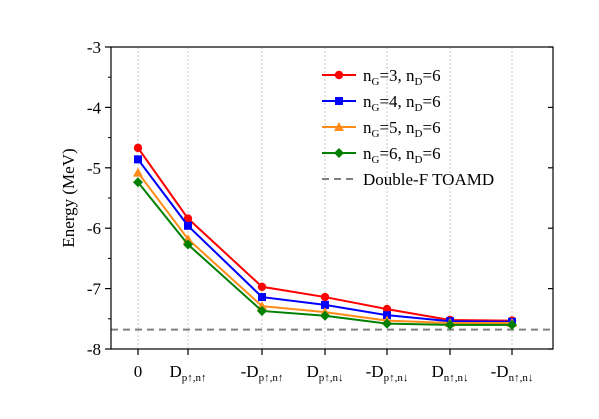  Describe the element at coordinates (392, 75) in the screenshot. I see `legend-text-part: =3,` at that location.